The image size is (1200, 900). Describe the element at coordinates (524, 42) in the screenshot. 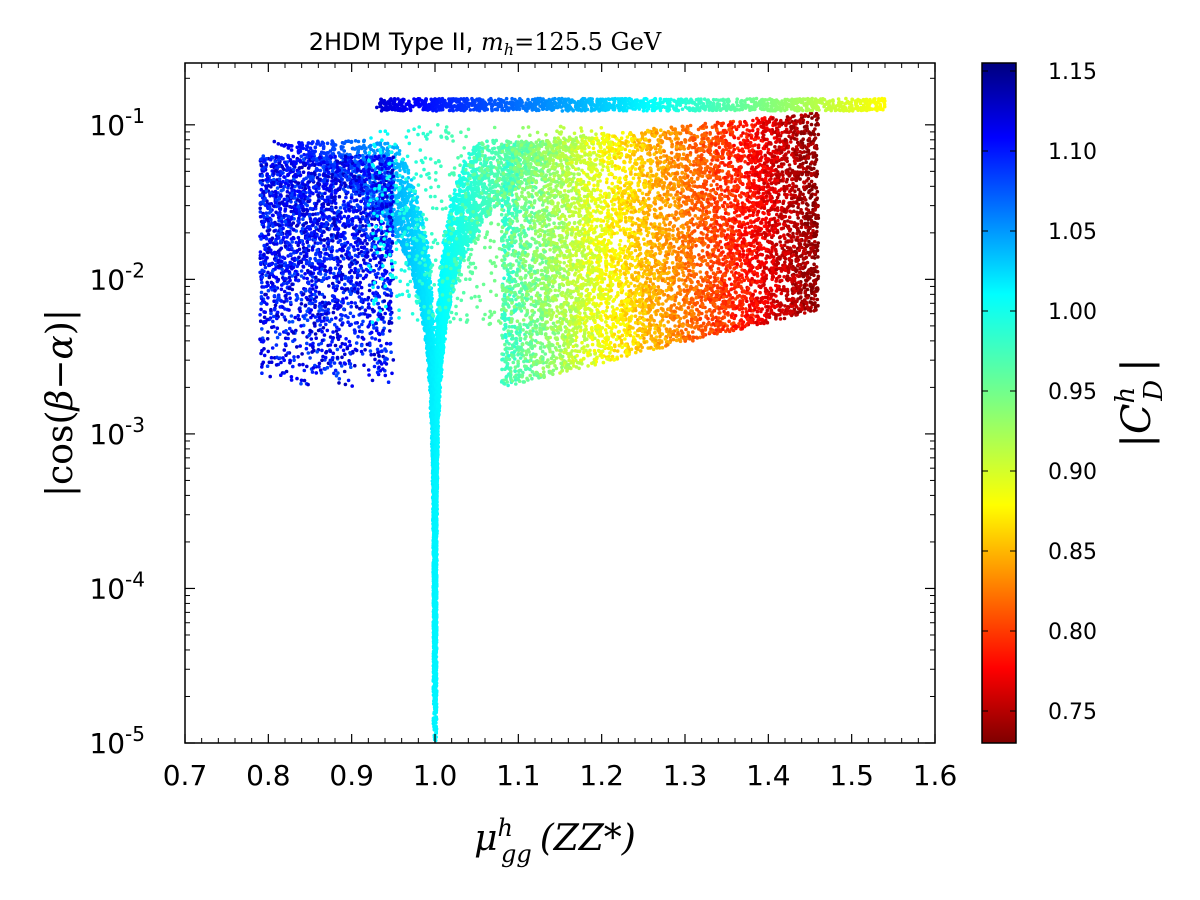

I see `title-equals: =` at that location.